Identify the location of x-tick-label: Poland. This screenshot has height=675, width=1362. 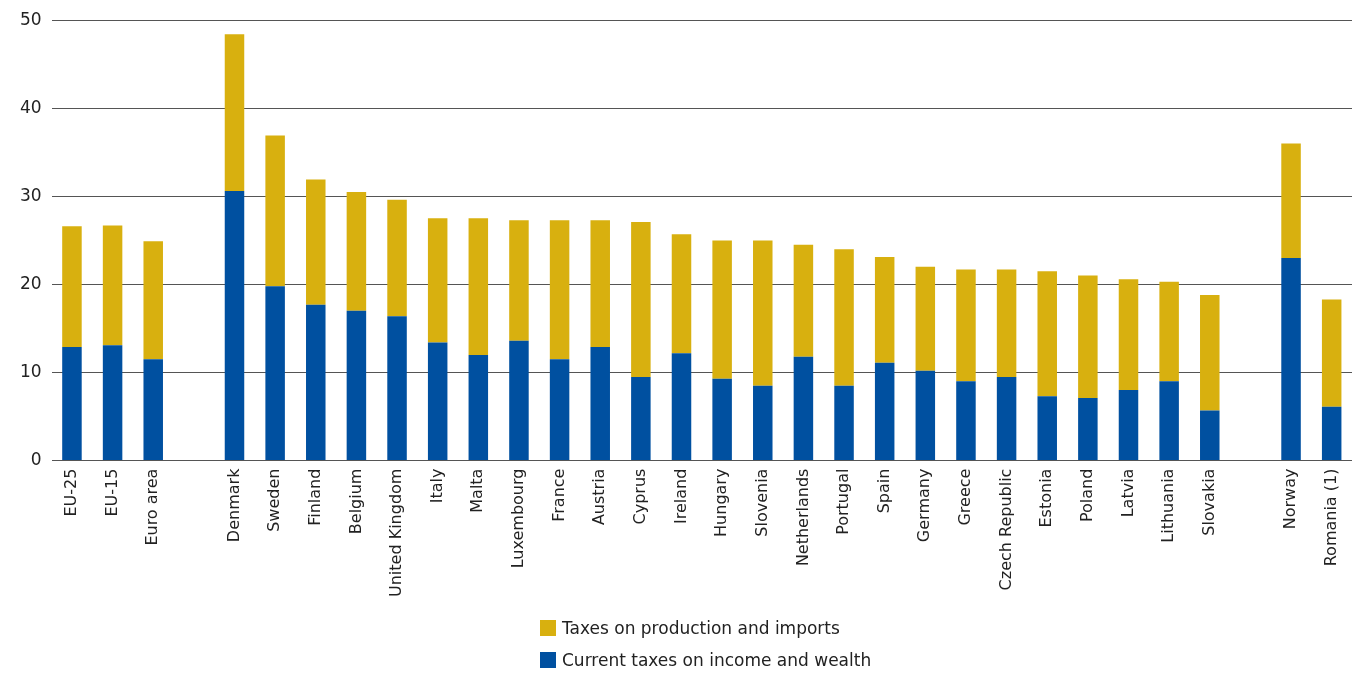
(1087, 495).